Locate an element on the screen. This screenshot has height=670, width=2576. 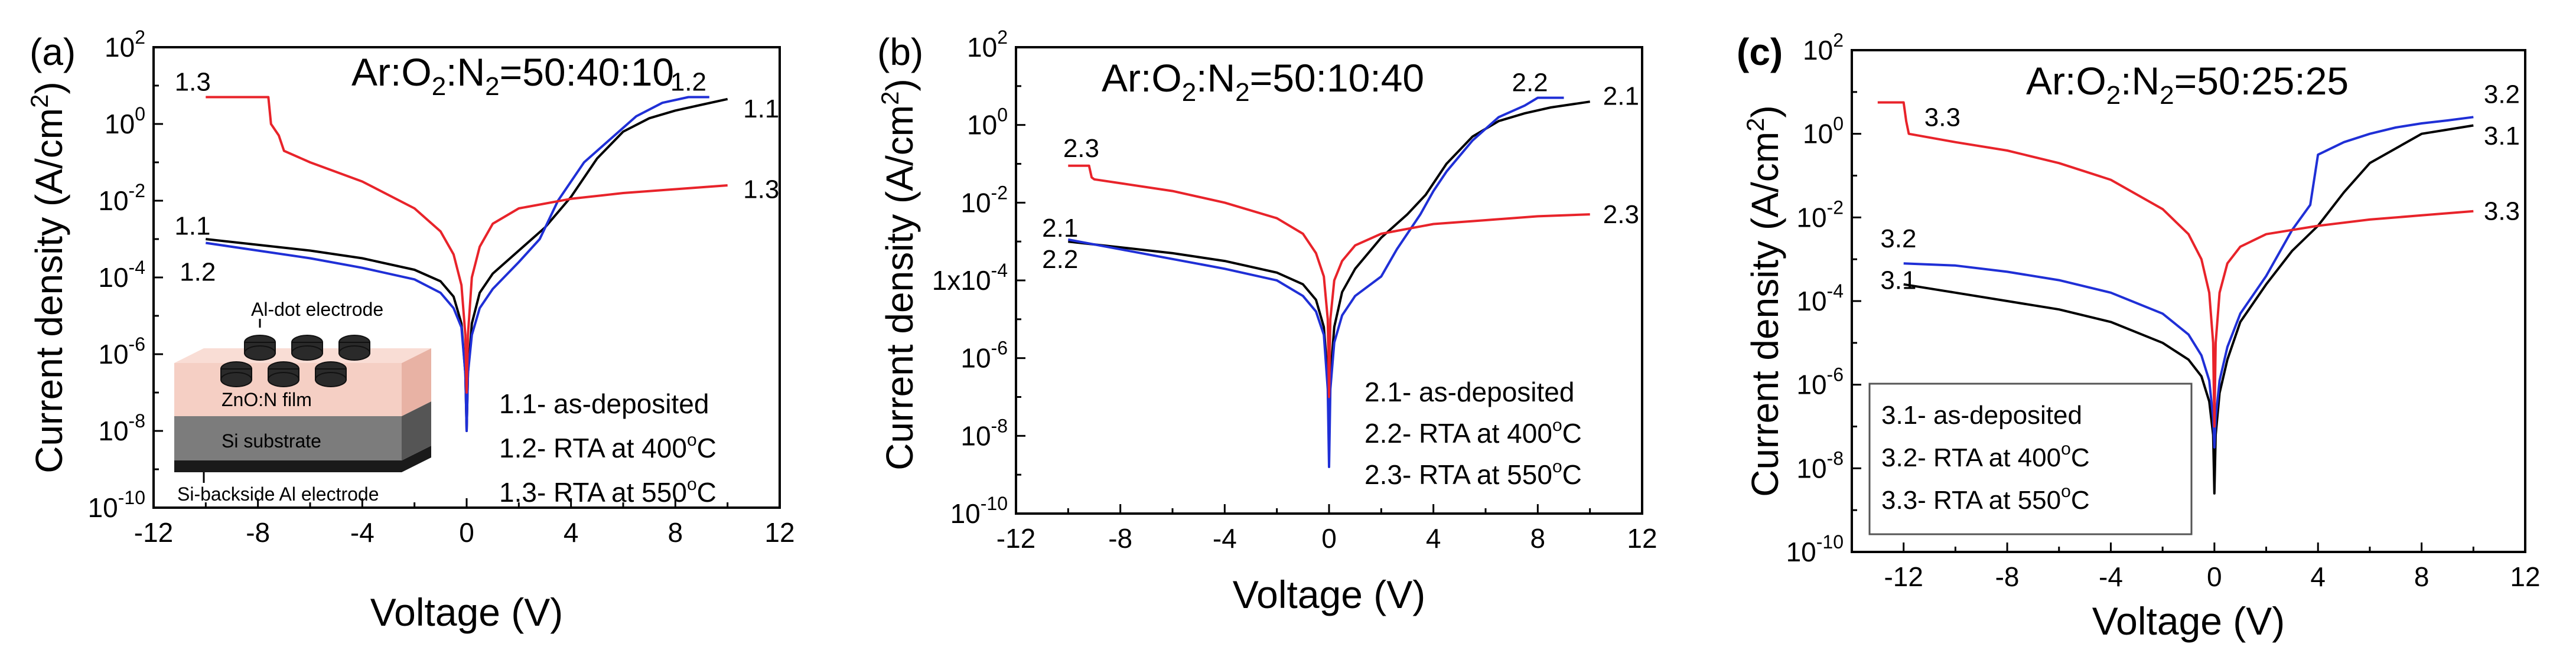
series-group-b is located at coordinates (1328, 282).